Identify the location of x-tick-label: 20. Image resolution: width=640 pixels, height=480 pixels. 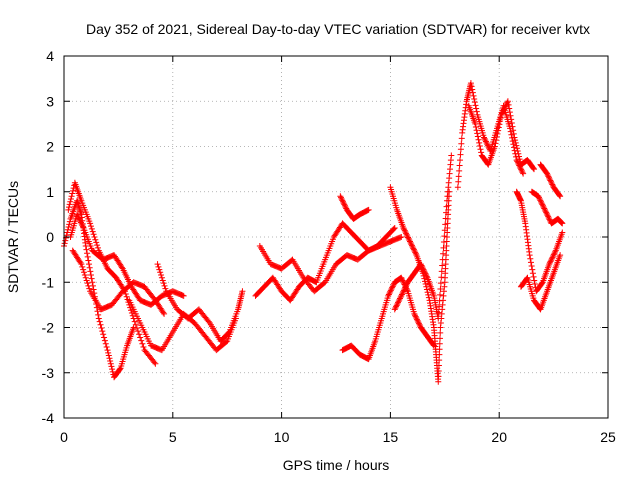
(499, 437).